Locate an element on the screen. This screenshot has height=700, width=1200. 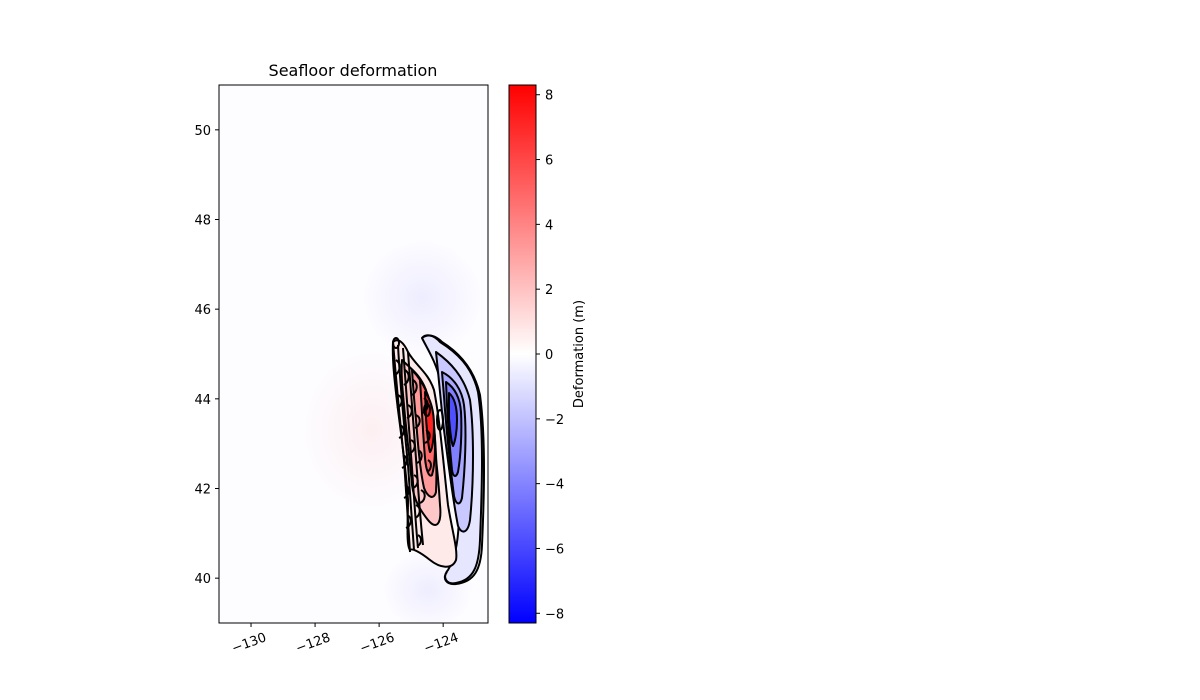
x-axis: −130 −128 −126 −124 is located at coordinates (345, 640).